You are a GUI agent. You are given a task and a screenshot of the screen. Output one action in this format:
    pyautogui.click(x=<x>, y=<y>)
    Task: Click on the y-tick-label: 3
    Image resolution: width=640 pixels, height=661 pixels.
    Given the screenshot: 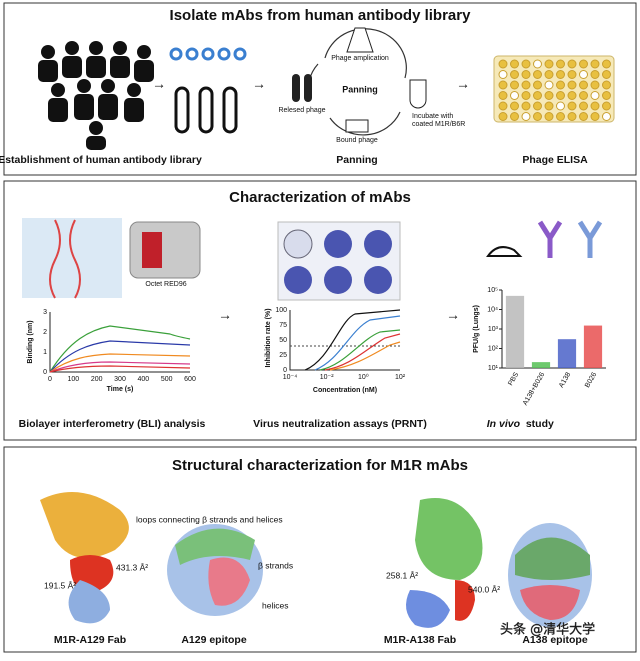 What is the action you would take?
    pyautogui.click(x=45, y=312)
    